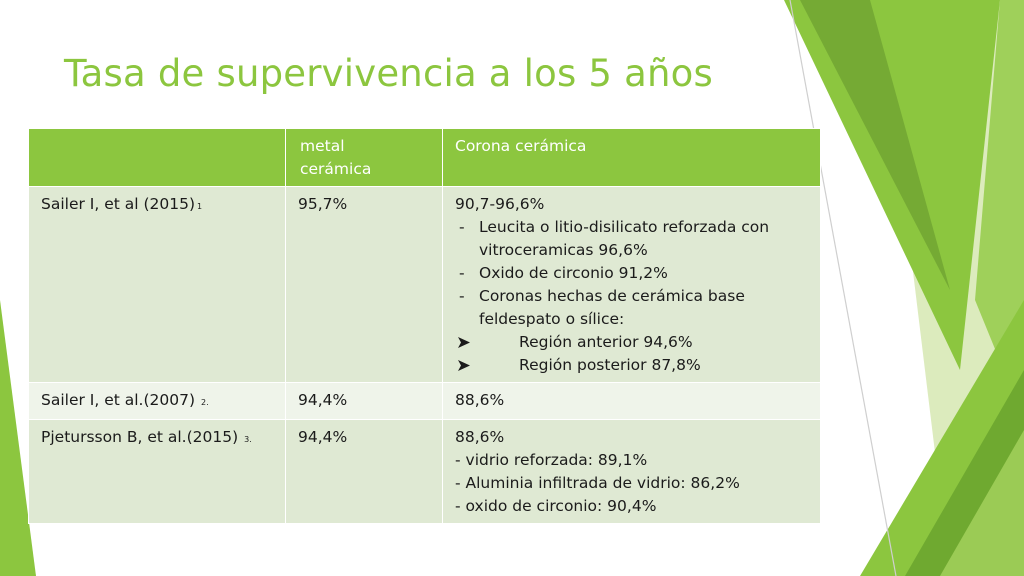 This screenshot has height=576, width=1024. What do you see at coordinates (875, 145) in the screenshot?
I see `right-shape-dark` at bounding box center [875, 145].